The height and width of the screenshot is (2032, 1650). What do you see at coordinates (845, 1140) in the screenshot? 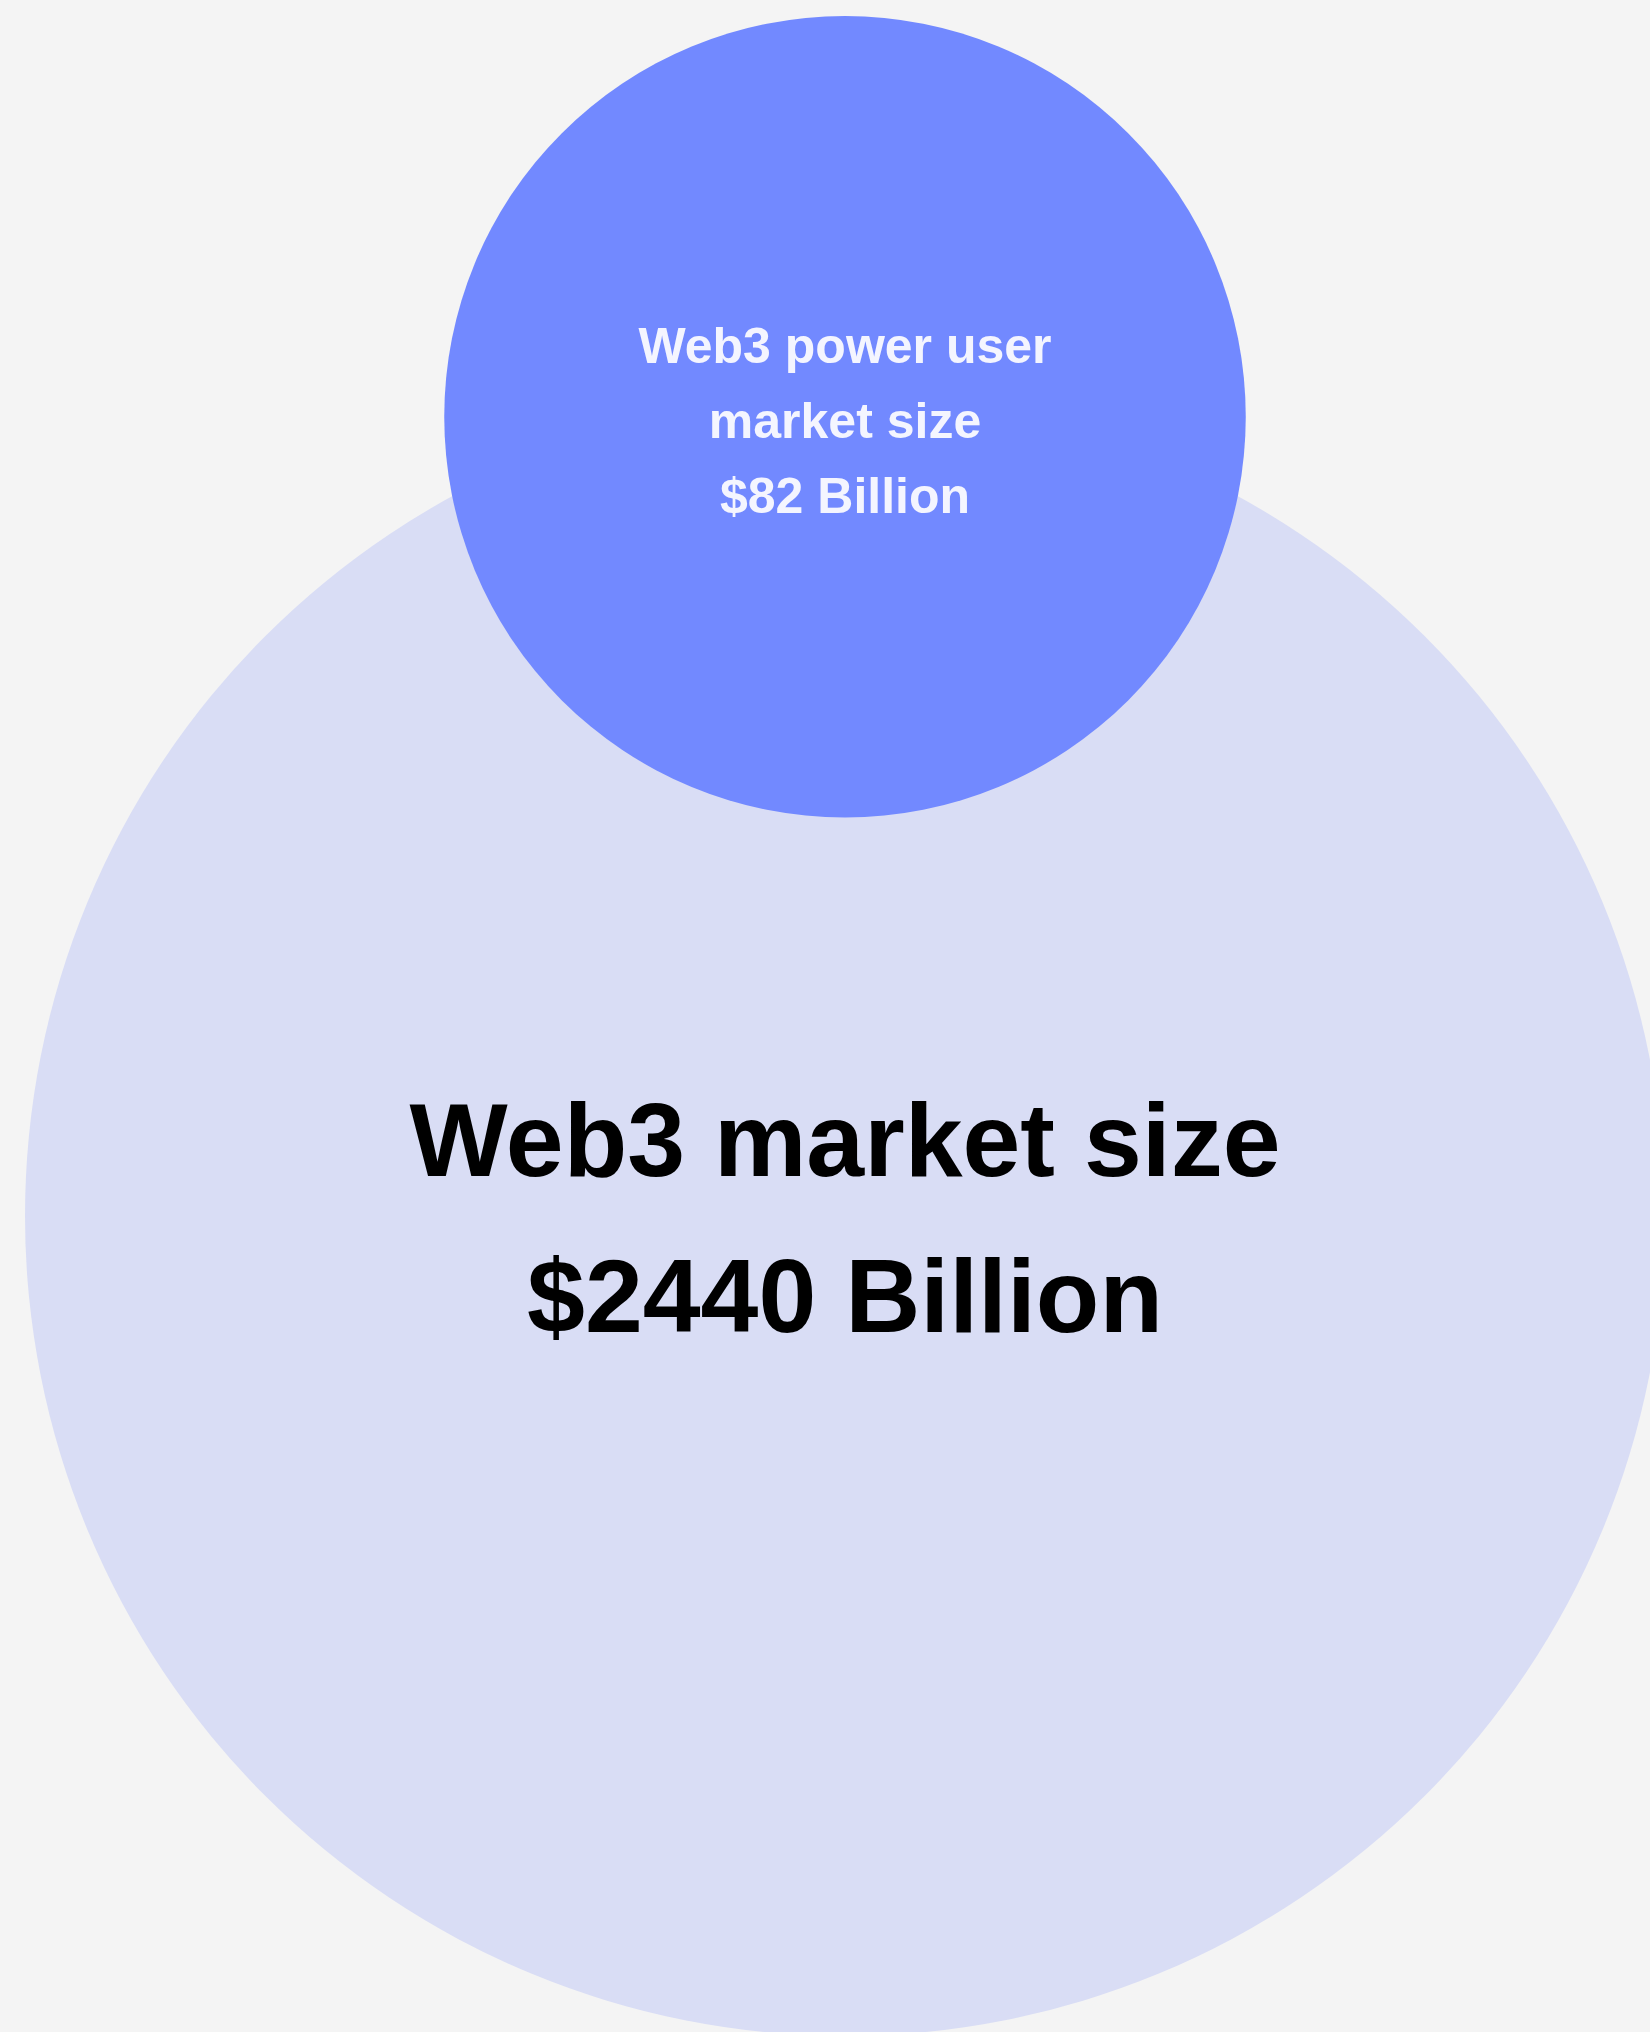
I see `category-label: Web3 market size` at bounding box center [845, 1140].